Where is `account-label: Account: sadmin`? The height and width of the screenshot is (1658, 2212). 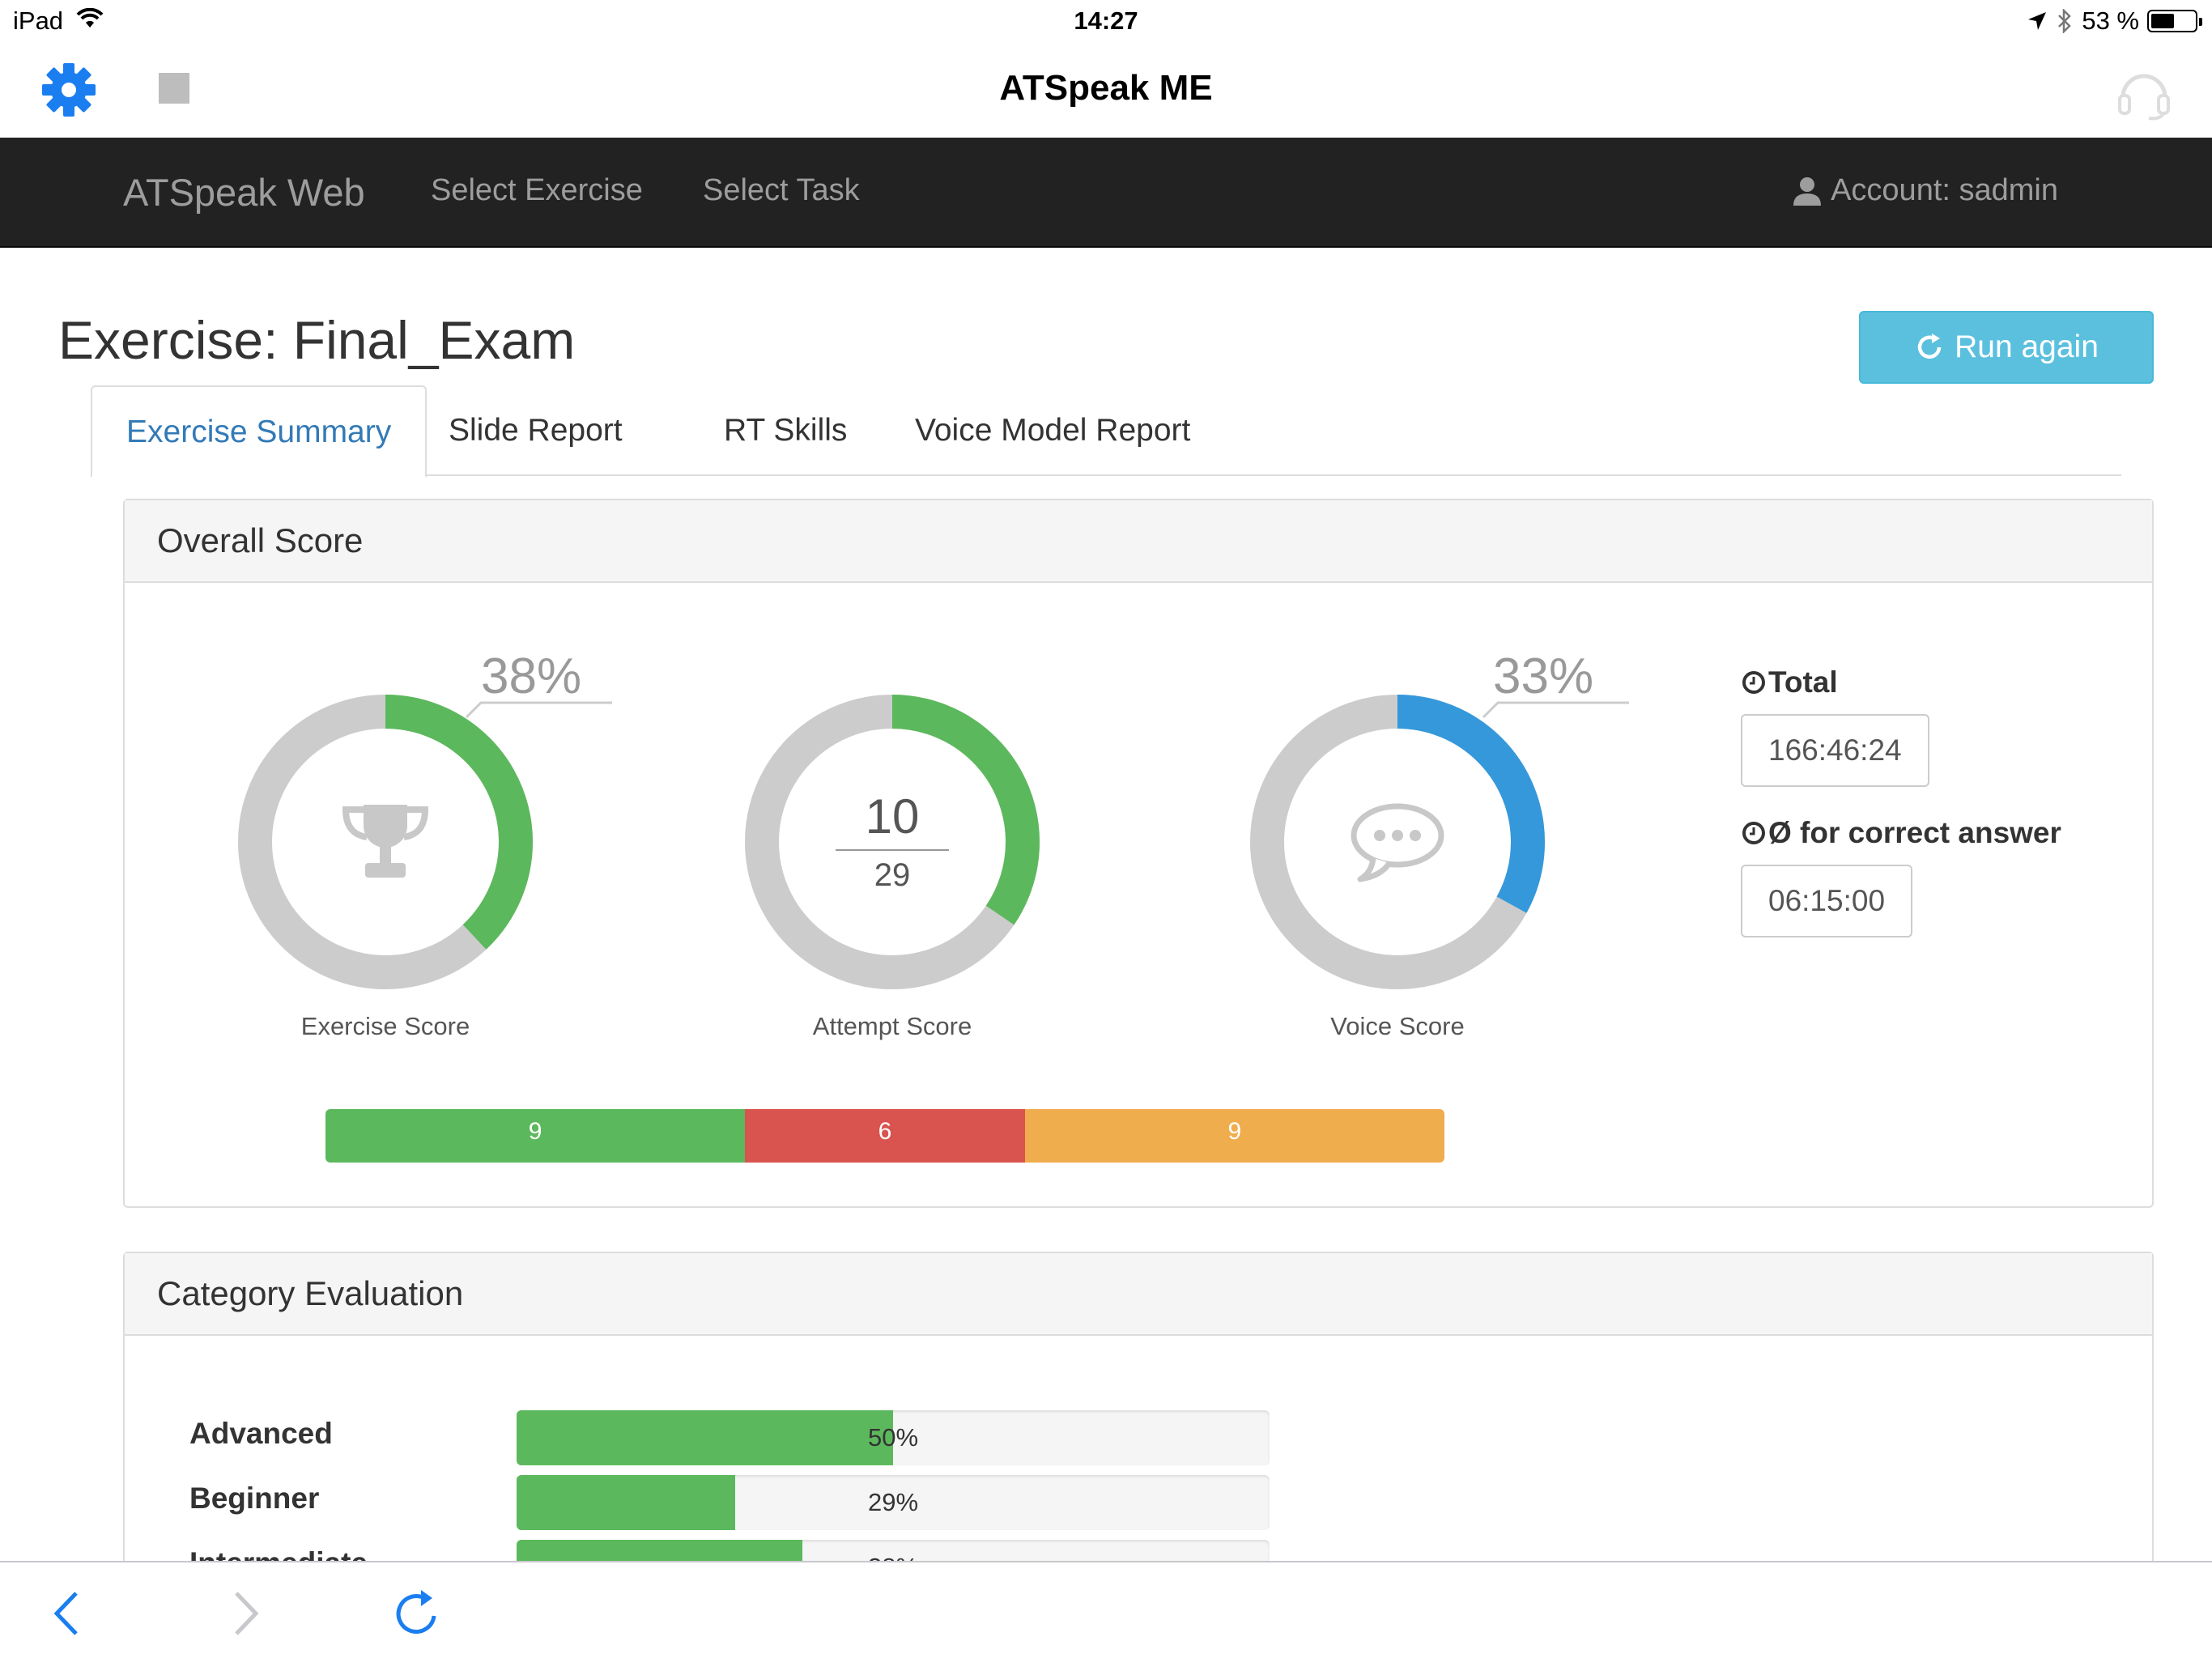
account-label: Account: sadmin is located at coordinates (1945, 190).